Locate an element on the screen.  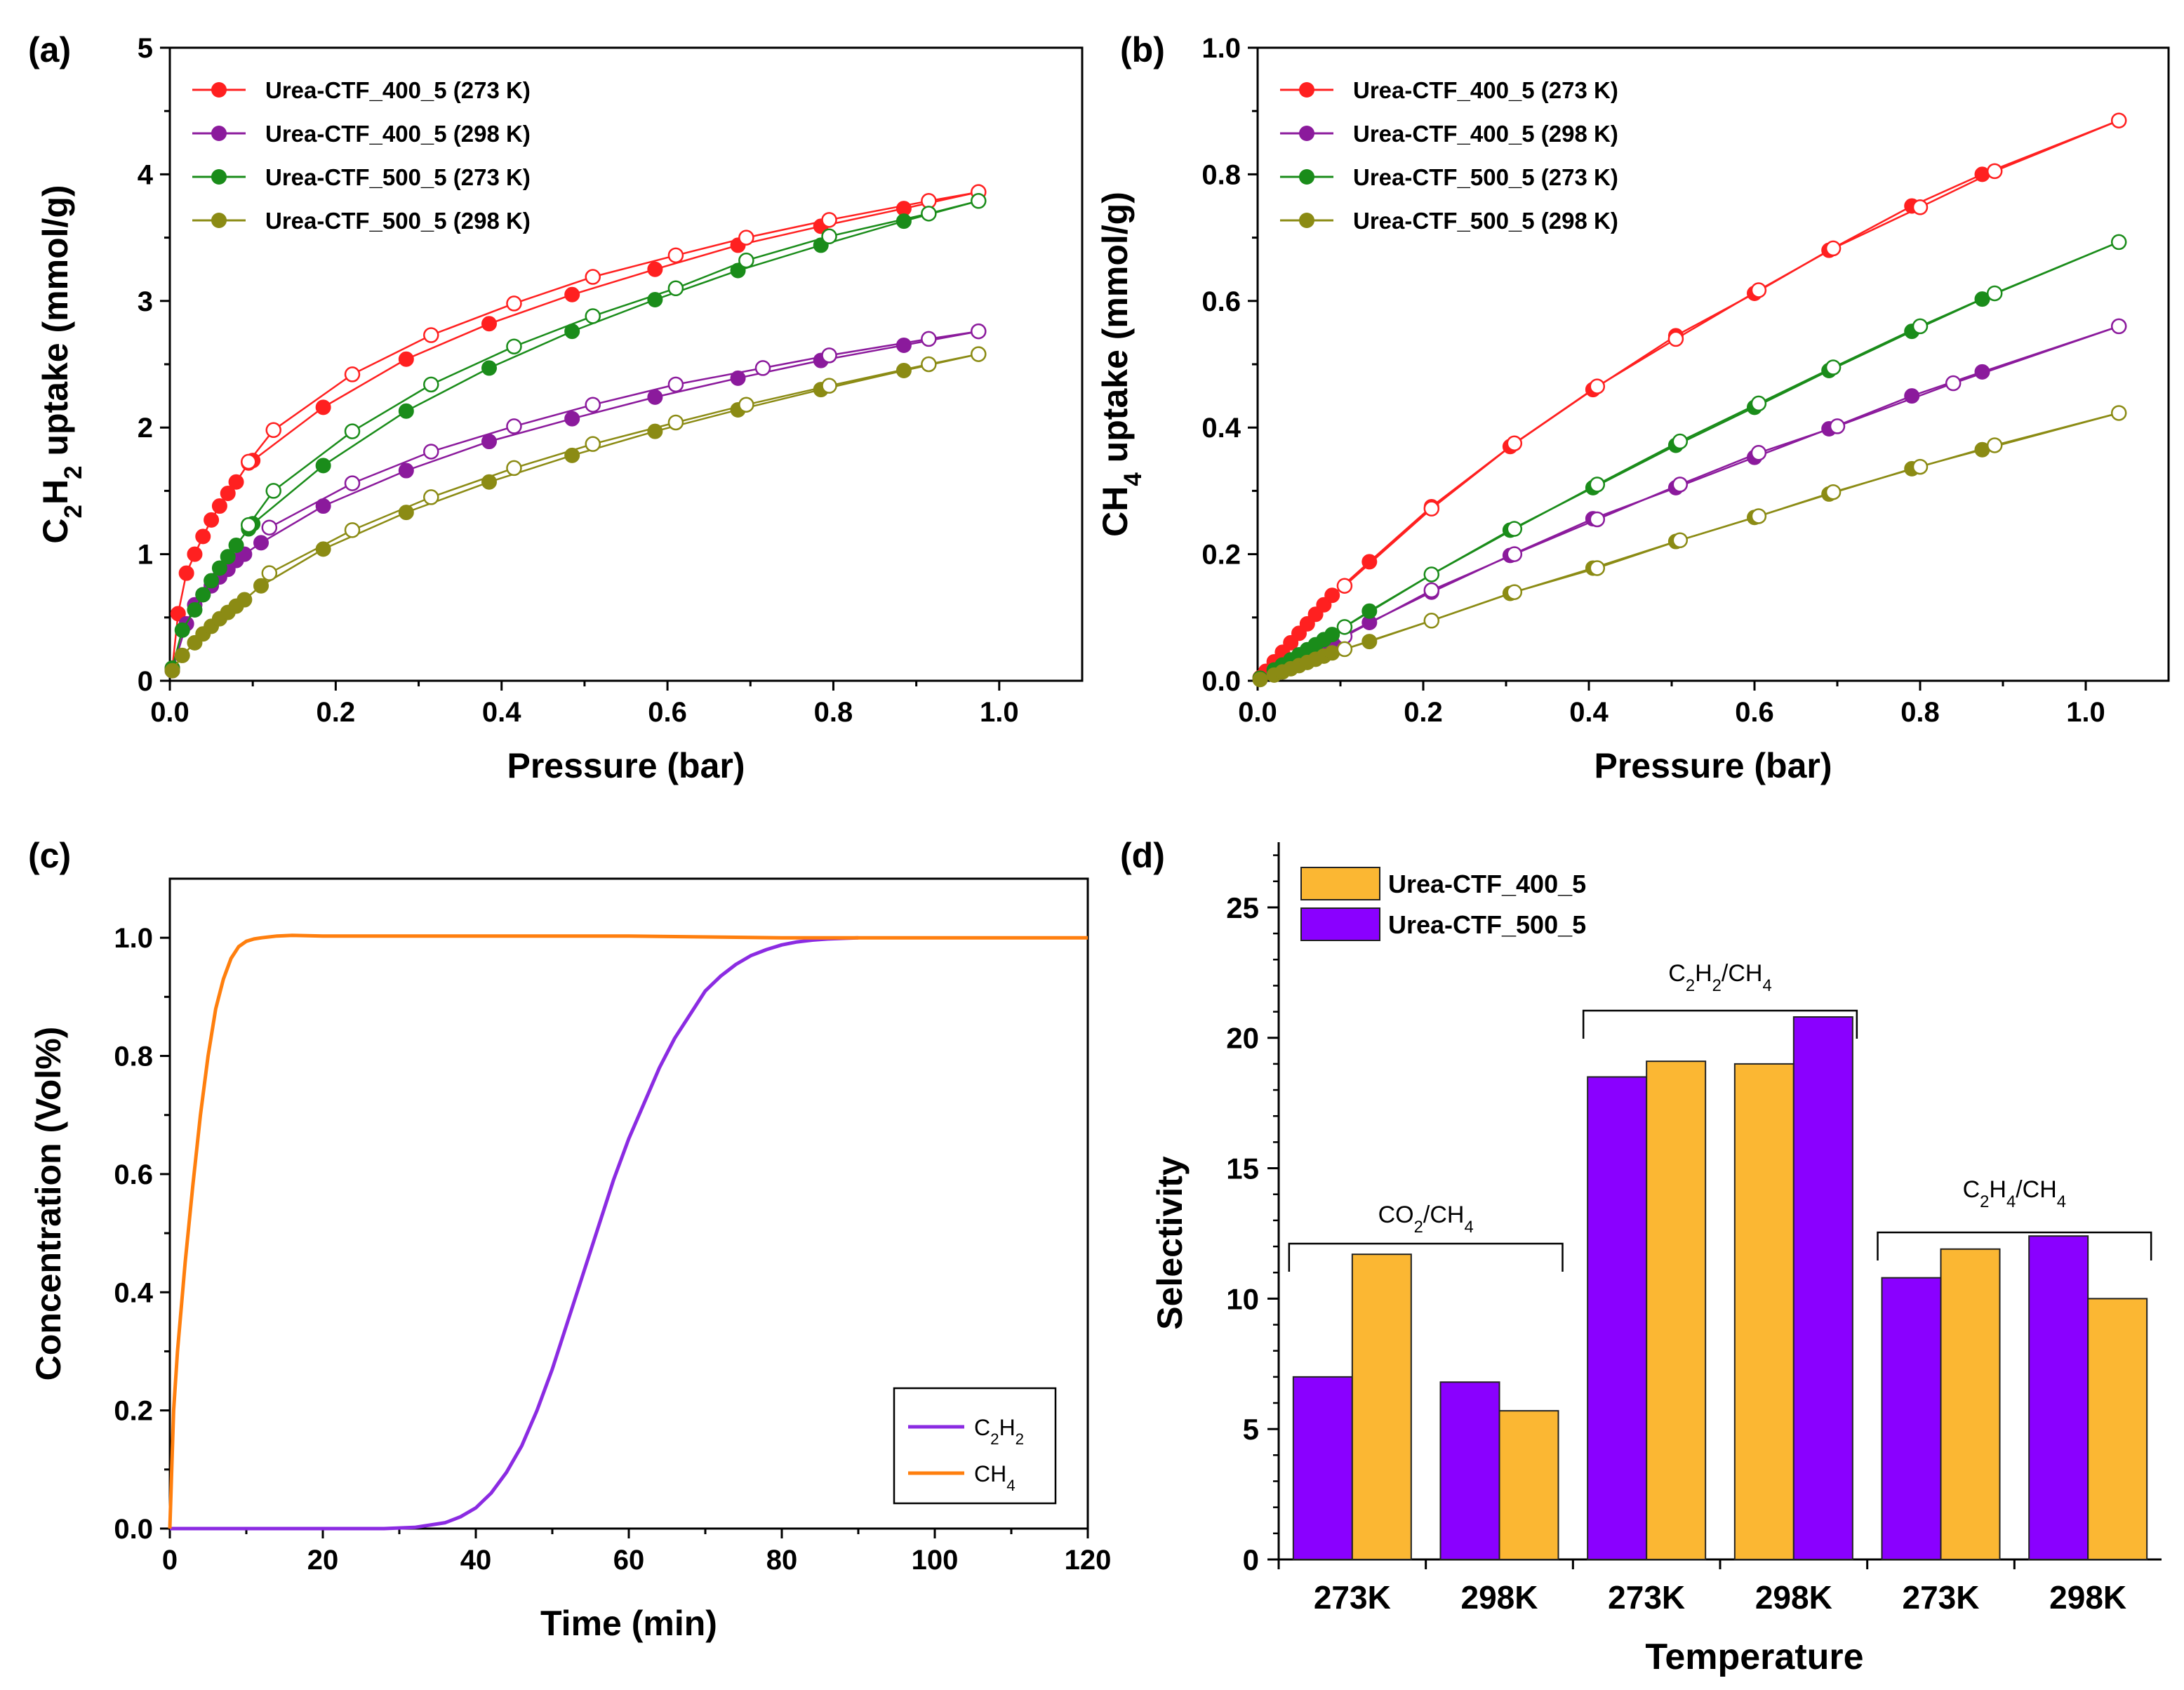
panel-label: (d) is located at coordinates (1143, 855).